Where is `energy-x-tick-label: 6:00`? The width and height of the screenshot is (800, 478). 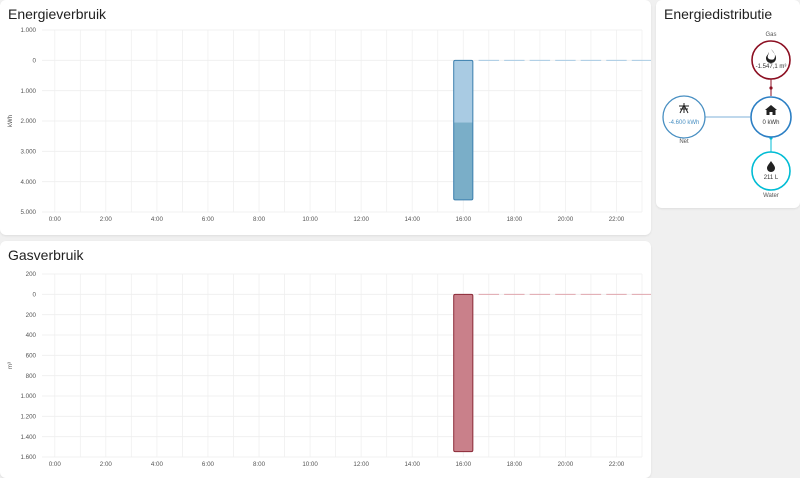 energy-x-tick-label: 6:00 is located at coordinates (208, 219).